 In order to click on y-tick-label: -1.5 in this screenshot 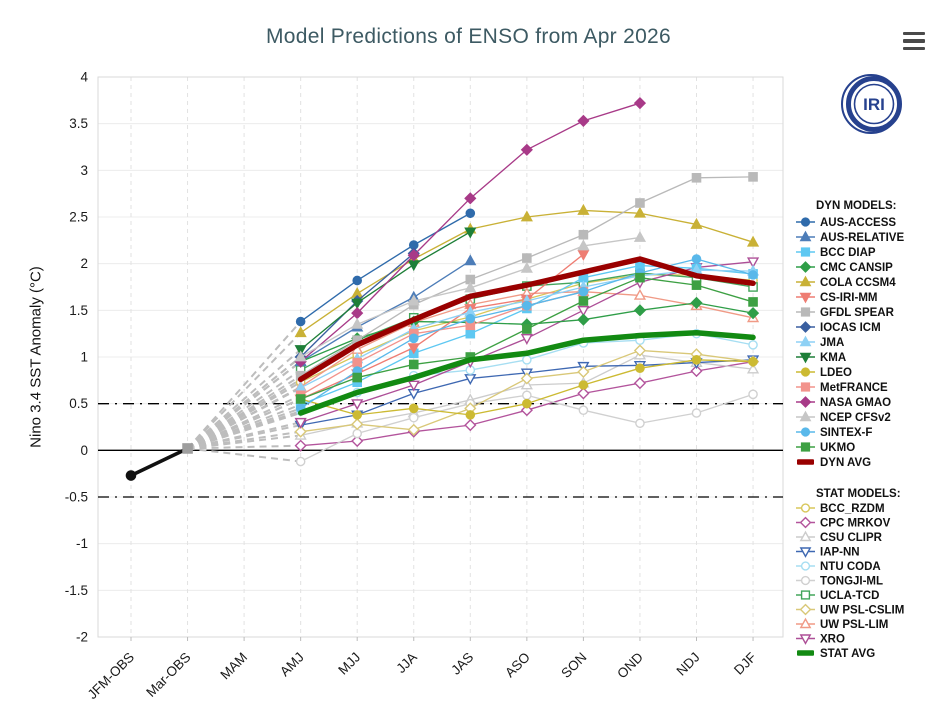, I will do `click(76, 590)`.